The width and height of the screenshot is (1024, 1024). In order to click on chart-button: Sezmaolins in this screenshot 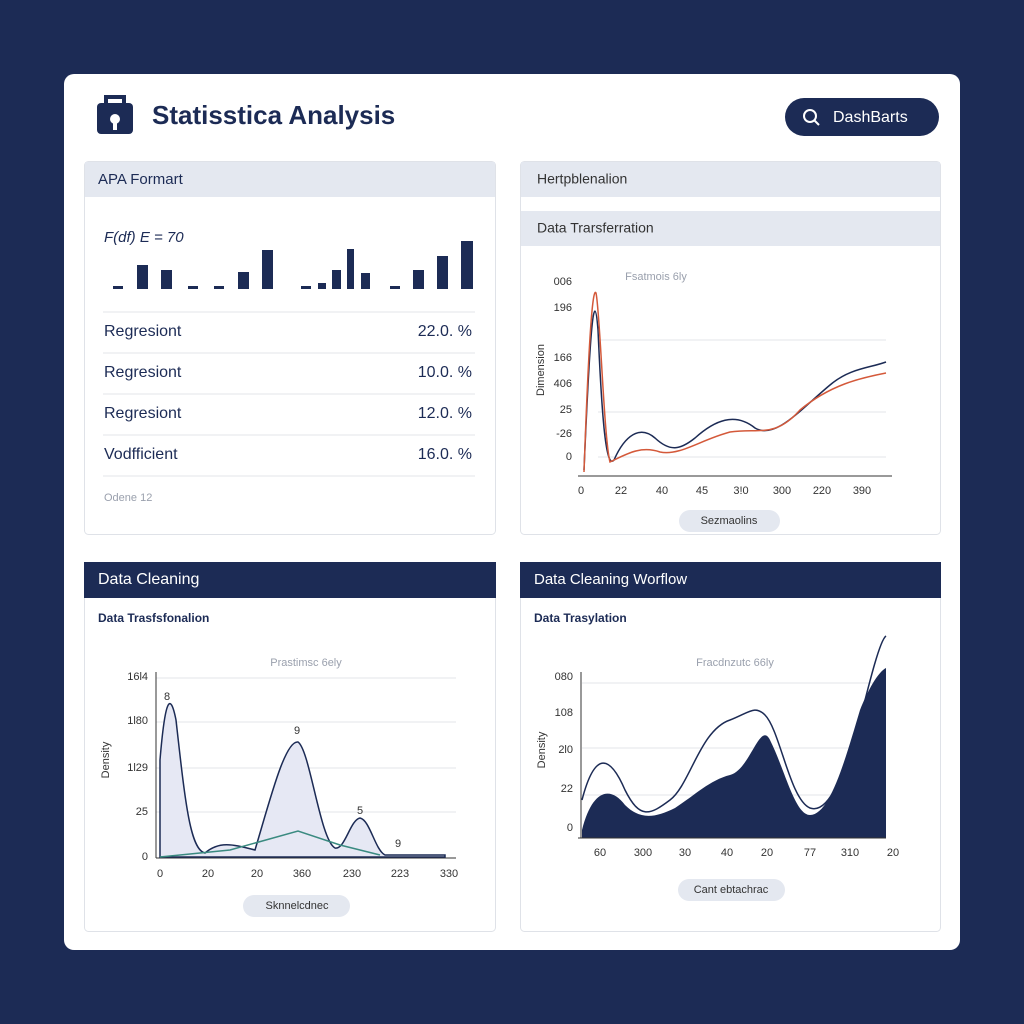, I will do `click(729, 521)`.